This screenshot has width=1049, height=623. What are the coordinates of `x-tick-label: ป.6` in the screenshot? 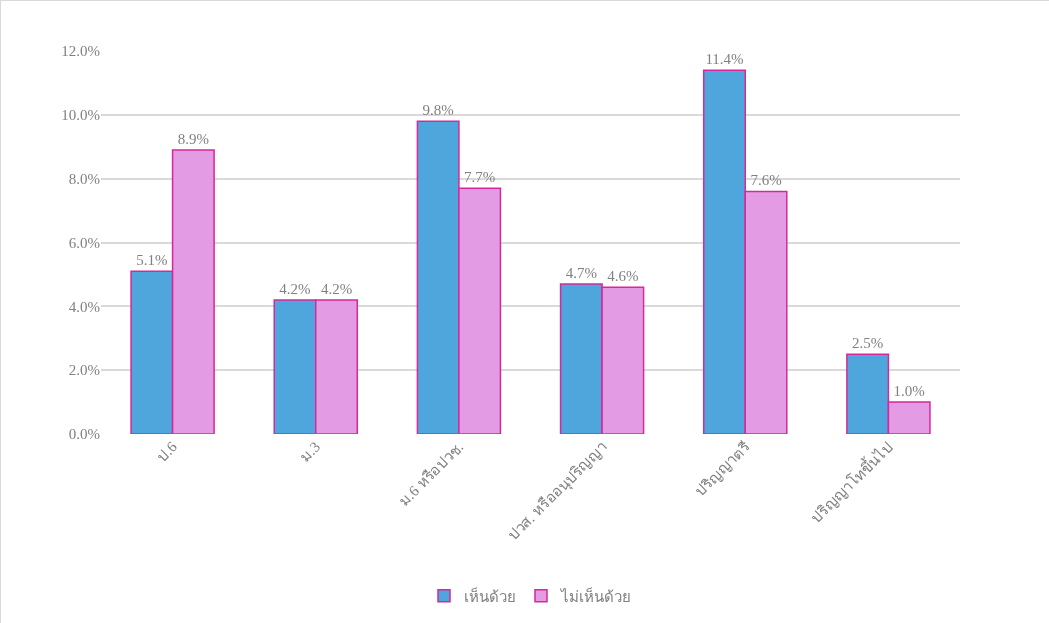 It's located at (167, 451).